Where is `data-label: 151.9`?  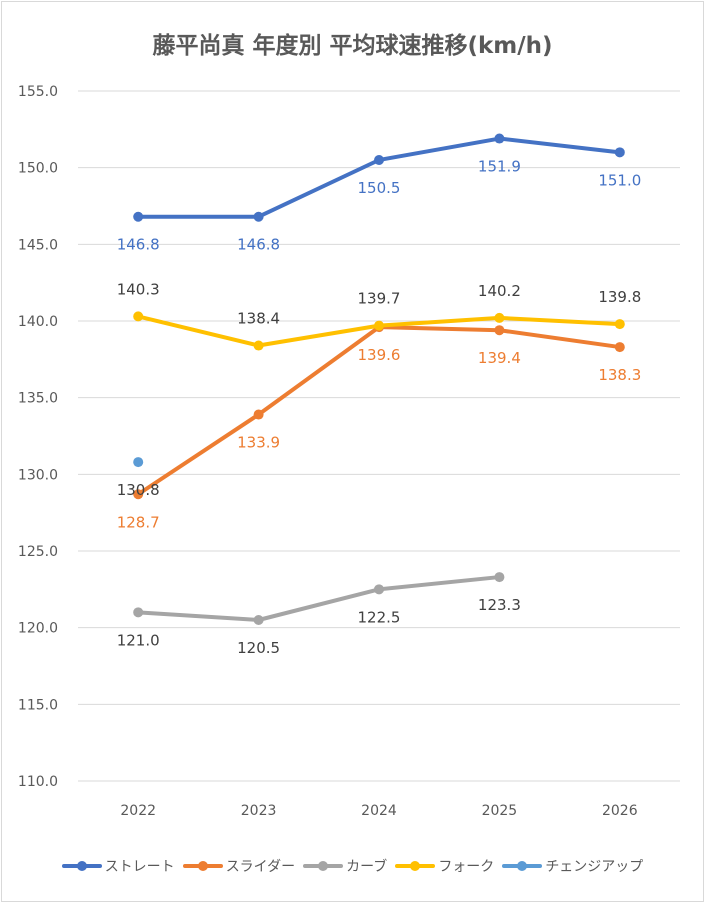 data-label: 151.9 is located at coordinates (499, 167).